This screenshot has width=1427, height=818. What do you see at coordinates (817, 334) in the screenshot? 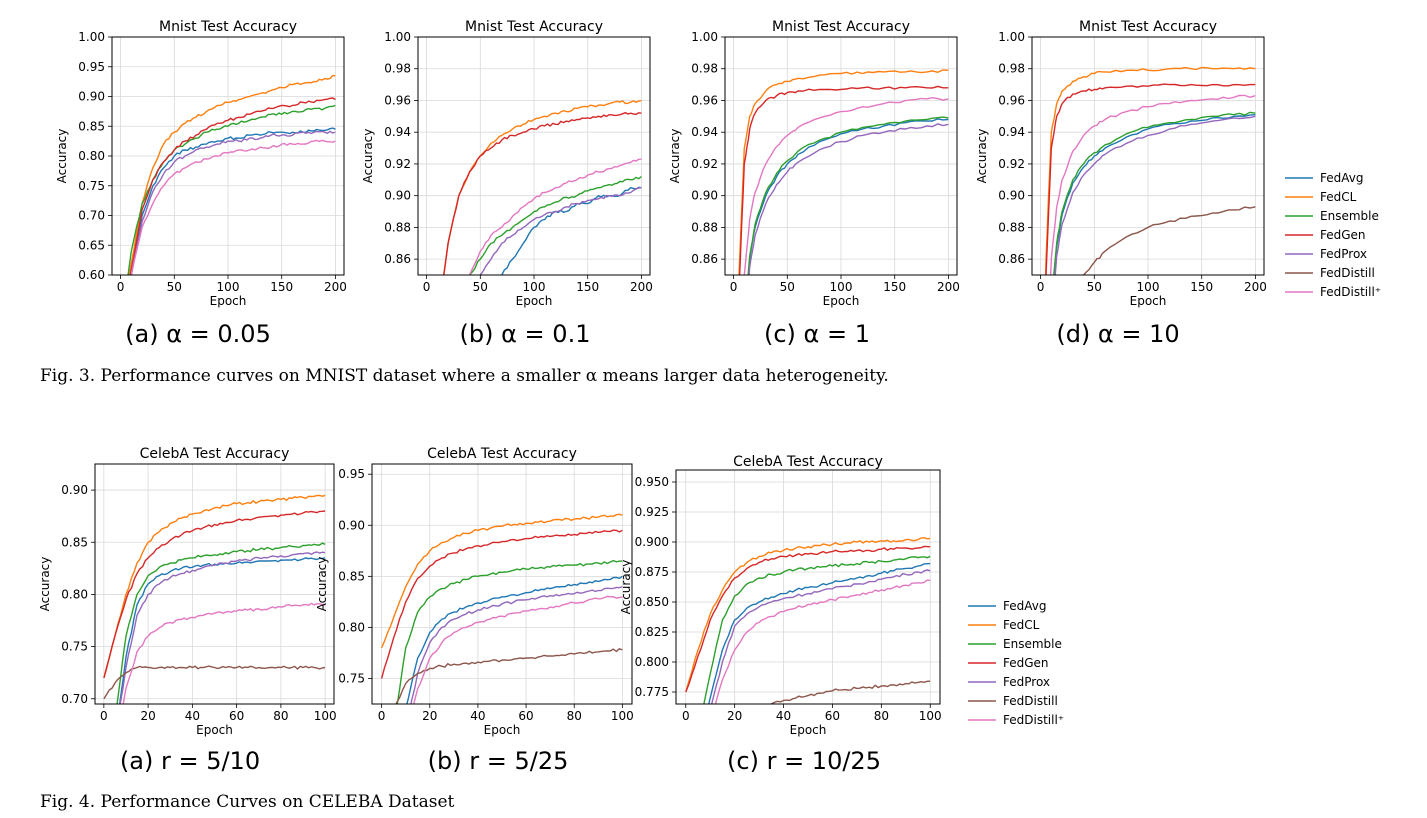
I see `subfigure-caption: (c) α = 1` at bounding box center [817, 334].